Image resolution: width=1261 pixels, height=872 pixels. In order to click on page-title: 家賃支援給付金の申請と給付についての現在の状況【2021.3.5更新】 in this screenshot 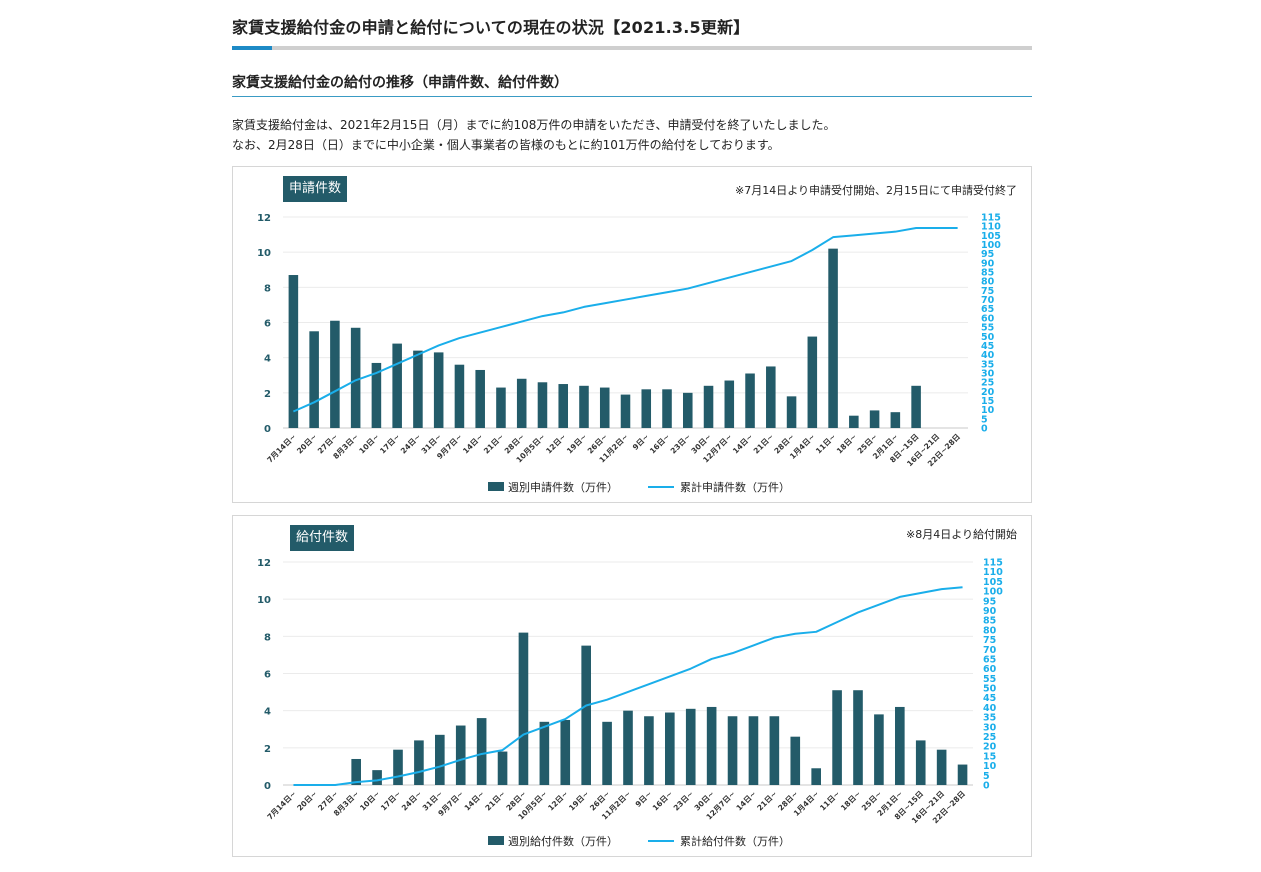, I will do `click(491, 27)`.